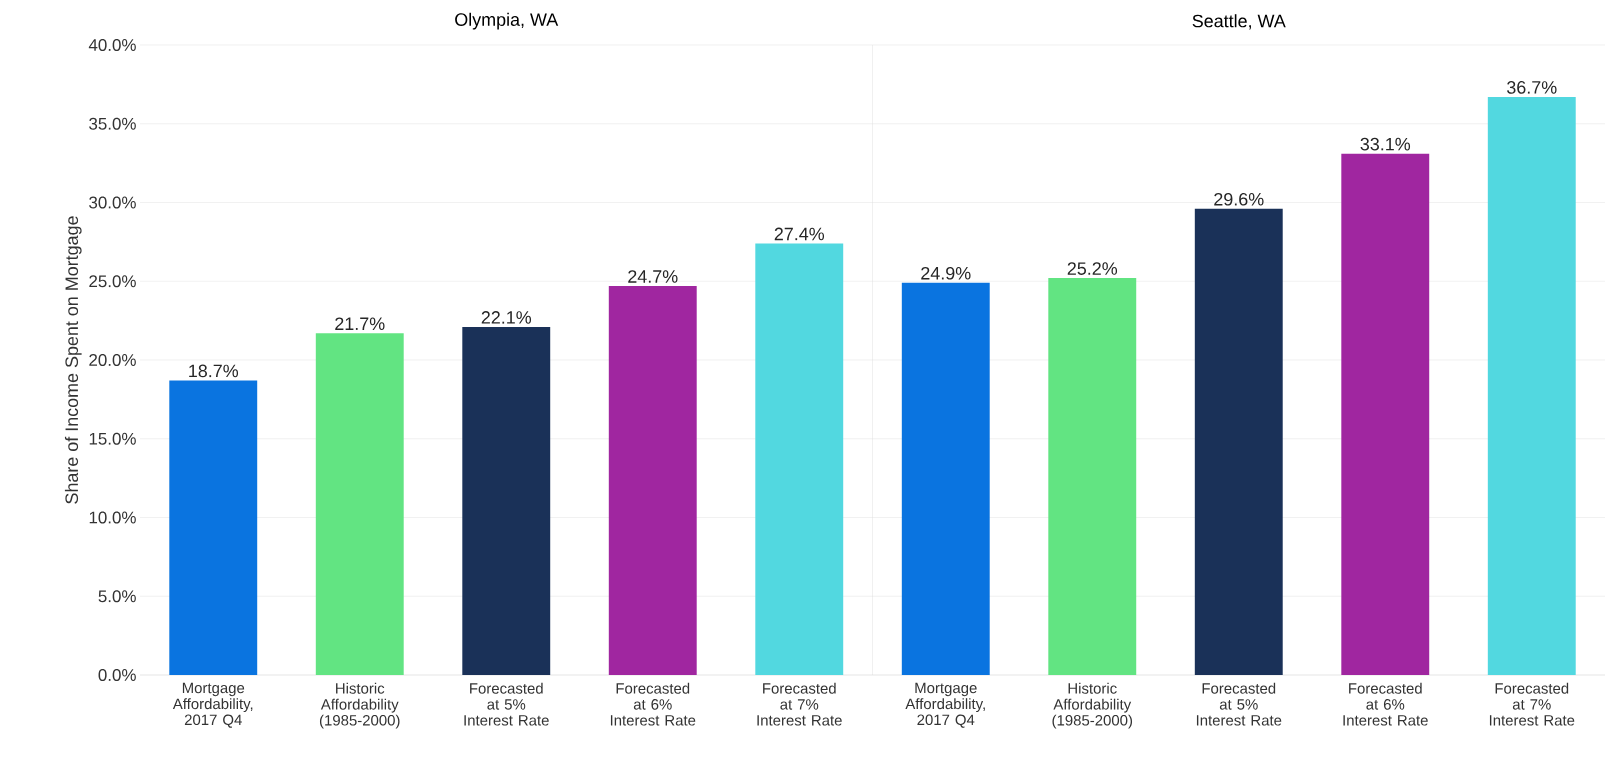 The width and height of the screenshot is (1615, 778). I want to click on data-label: 29.6%, so click(1239, 199).